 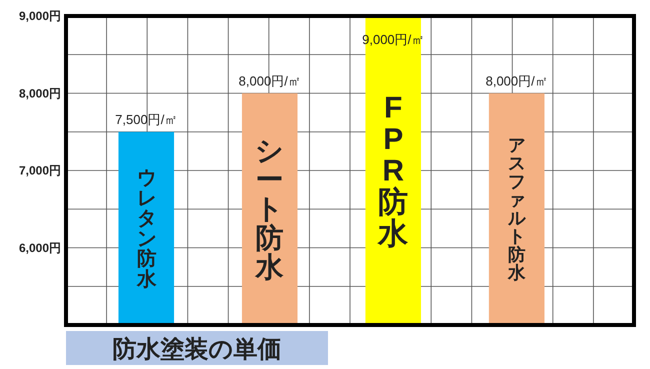 What do you see at coordinates (39, 16) in the screenshot?
I see `y-tick-label: 9,000円` at bounding box center [39, 16].